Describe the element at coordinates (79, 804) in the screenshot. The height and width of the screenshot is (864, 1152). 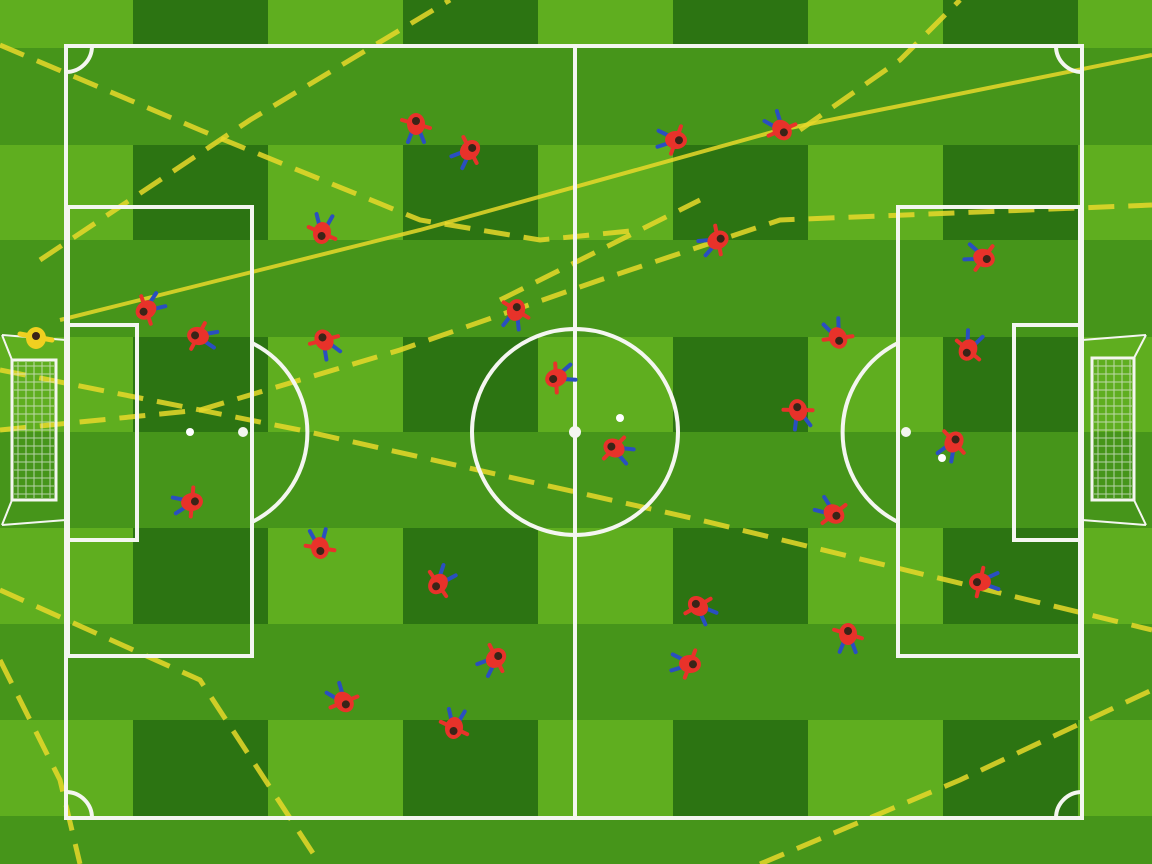
I see `corner-arc-bottom-left` at that location.